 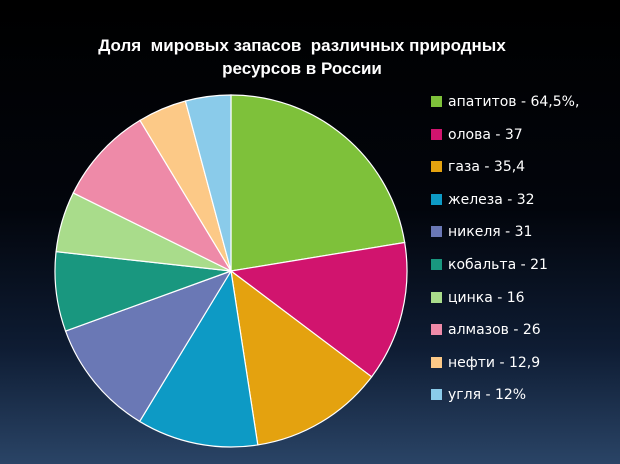 I want to click on legend-label-7: алмазов - 26, so click(x=494, y=330).